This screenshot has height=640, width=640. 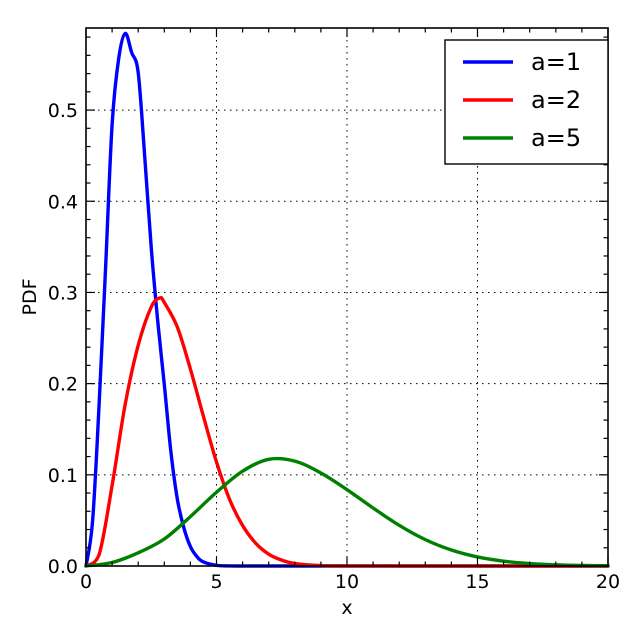 What do you see at coordinates (477, 582) in the screenshot?
I see `x-tick-label: 15` at bounding box center [477, 582].